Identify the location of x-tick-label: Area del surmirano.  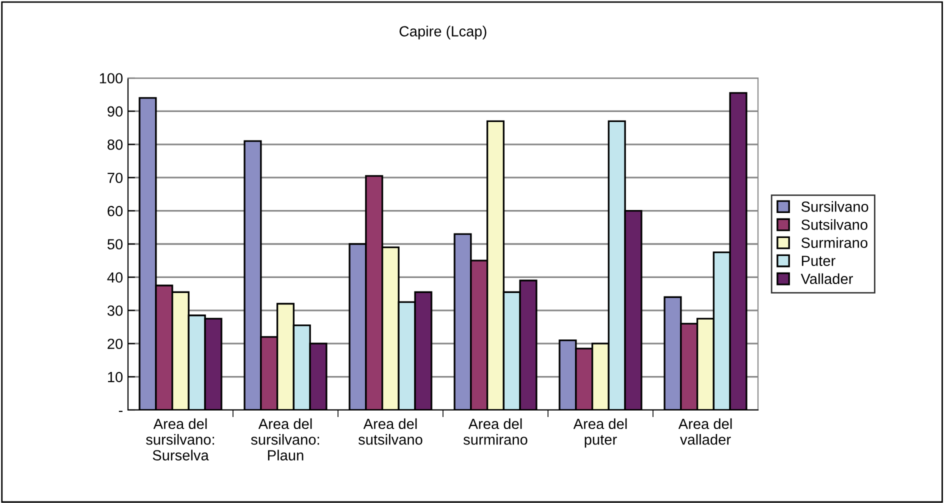
(495, 431).